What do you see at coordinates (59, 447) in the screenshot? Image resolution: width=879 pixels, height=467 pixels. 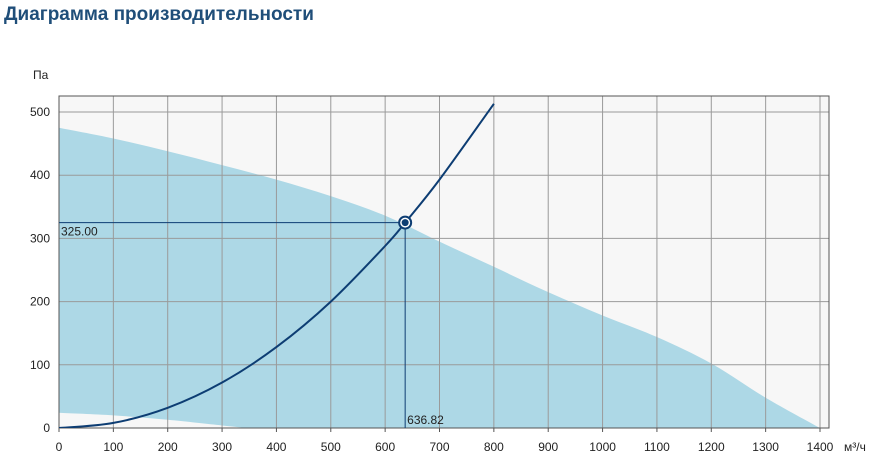 I see `x-tick-label-0: 0` at bounding box center [59, 447].